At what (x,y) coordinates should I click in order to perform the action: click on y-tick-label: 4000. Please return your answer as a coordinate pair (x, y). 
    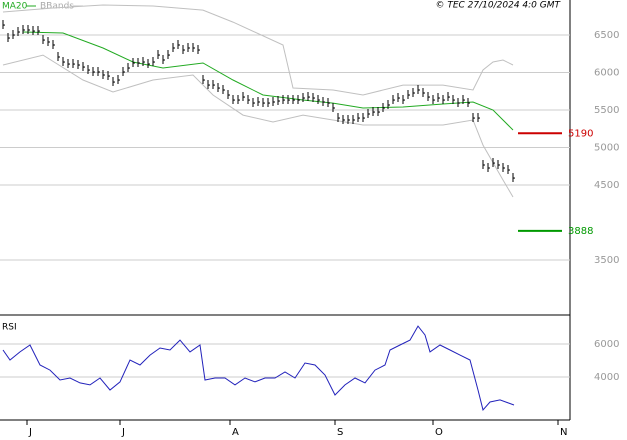
    Looking at the image, I should click on (606, 377).